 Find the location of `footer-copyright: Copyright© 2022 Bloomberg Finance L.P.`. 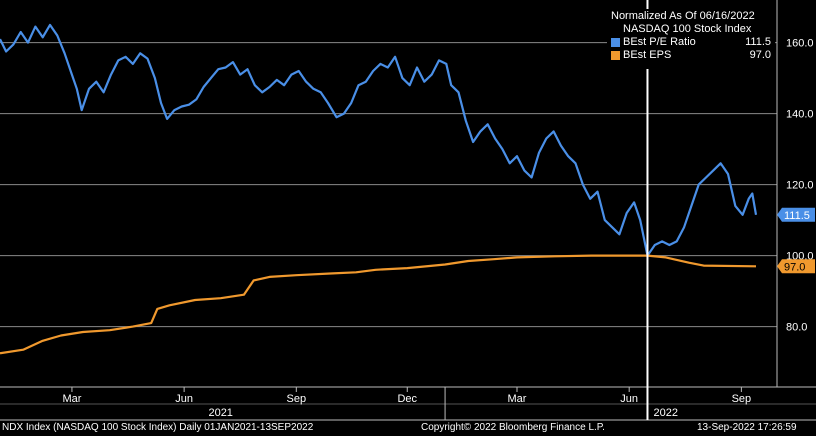

footer-copyright: Copyright© 2022 Bloomberg Finance L.P. is located at coordinates (513, 427).